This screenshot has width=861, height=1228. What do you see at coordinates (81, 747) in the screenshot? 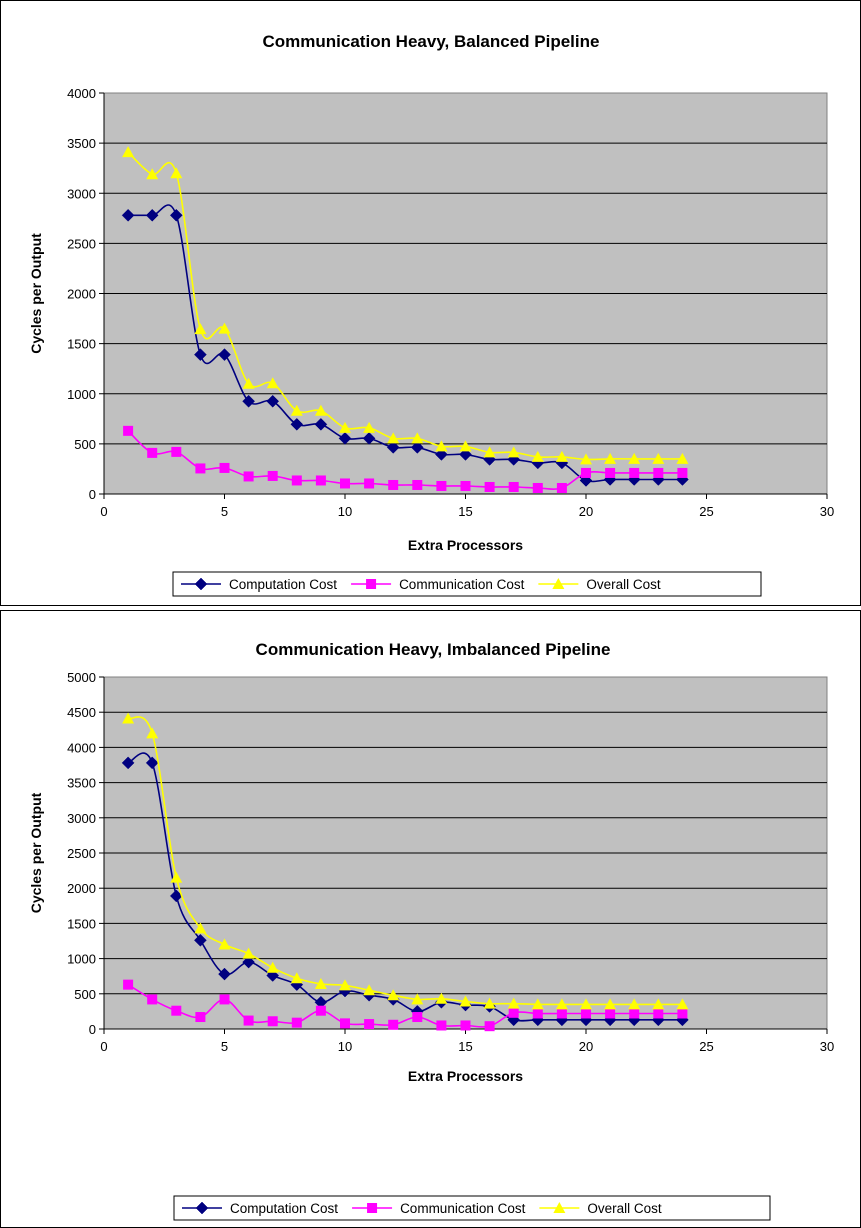
I see `y-tick-label: 4000` at bounding box center [81, 747].